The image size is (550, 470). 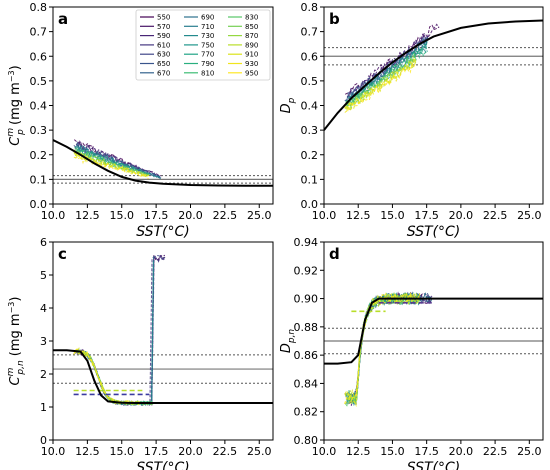 What do you see at coordinates (163, 55) in the screenshot?
I see `legend-label: 630` at bounding box center [163, 55].